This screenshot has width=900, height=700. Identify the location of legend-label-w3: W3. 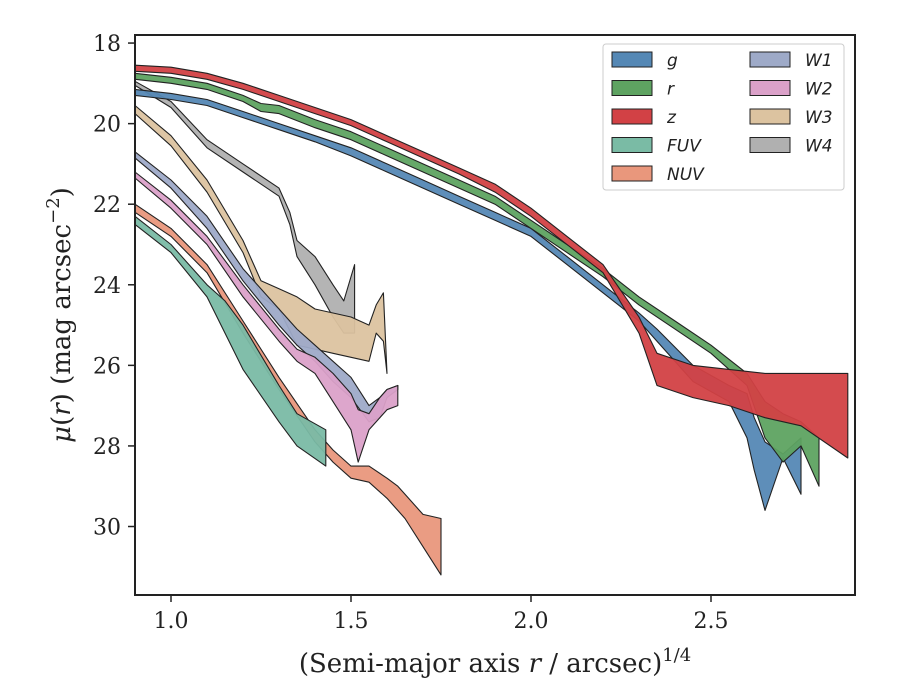
(819, 118).